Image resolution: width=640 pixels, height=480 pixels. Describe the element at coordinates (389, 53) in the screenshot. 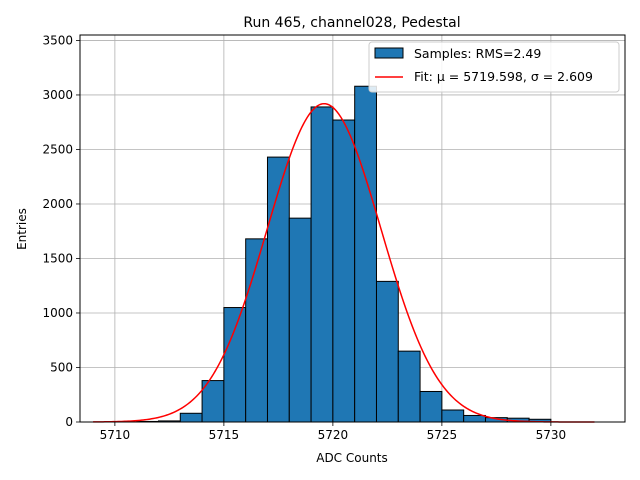

I see `legend-histogram-swatch` at that location.